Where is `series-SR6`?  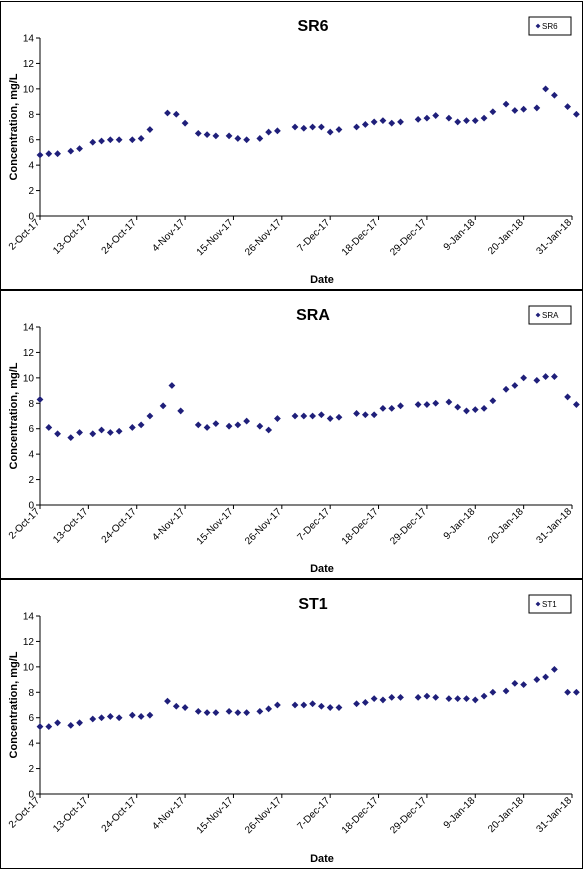
series-SR6 is located at coordinates (308, 122).